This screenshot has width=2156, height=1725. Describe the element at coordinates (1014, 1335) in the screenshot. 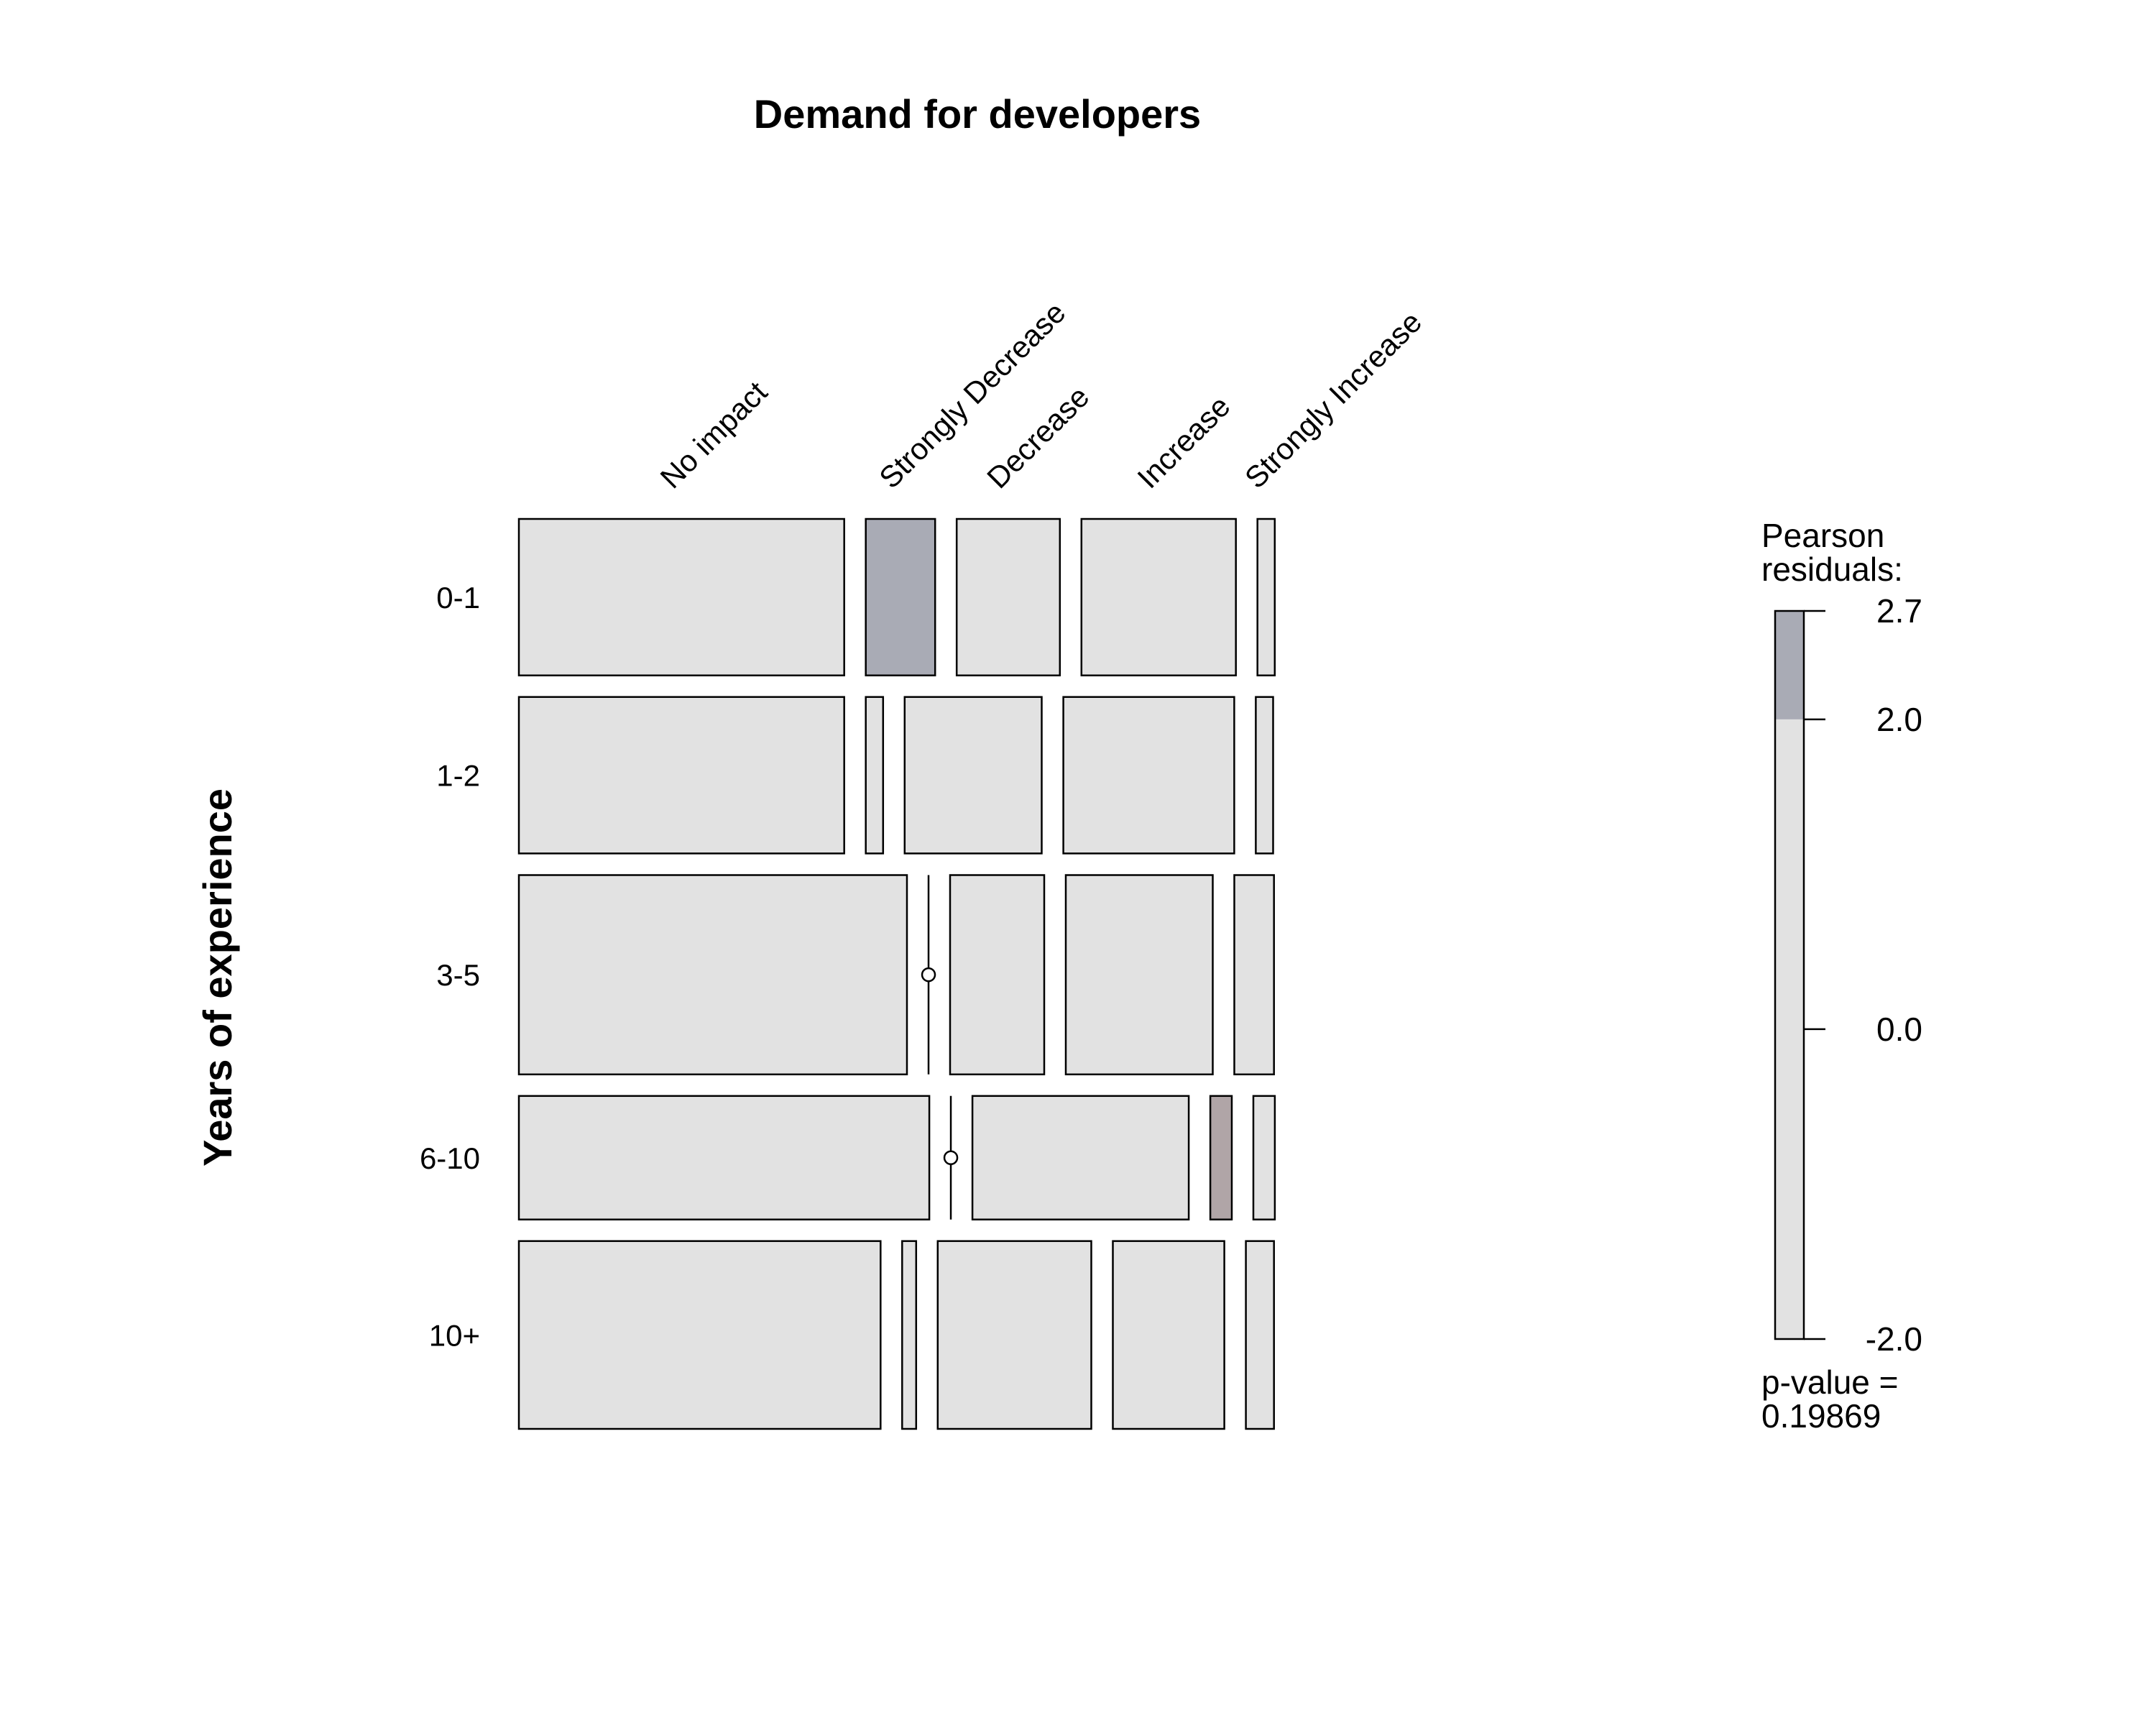

I see `mosaic-cell-10+-decrease` at that location.